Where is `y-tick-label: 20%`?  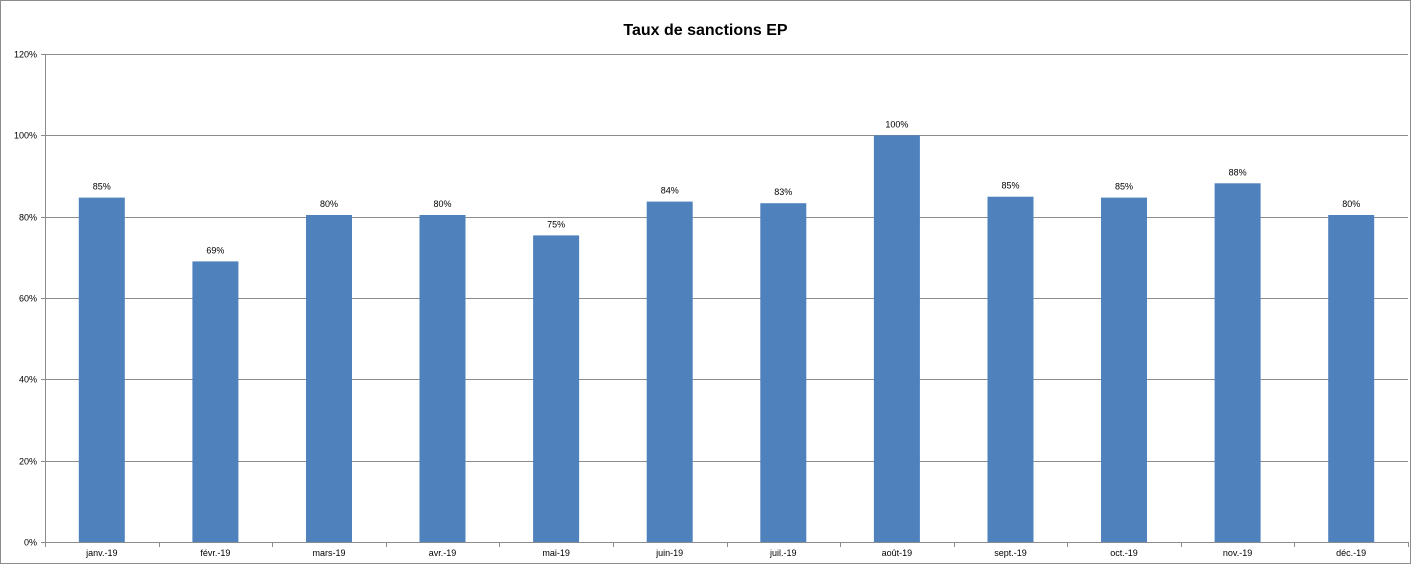 y-tick-label: 20% is located at coordinates (28, 462).